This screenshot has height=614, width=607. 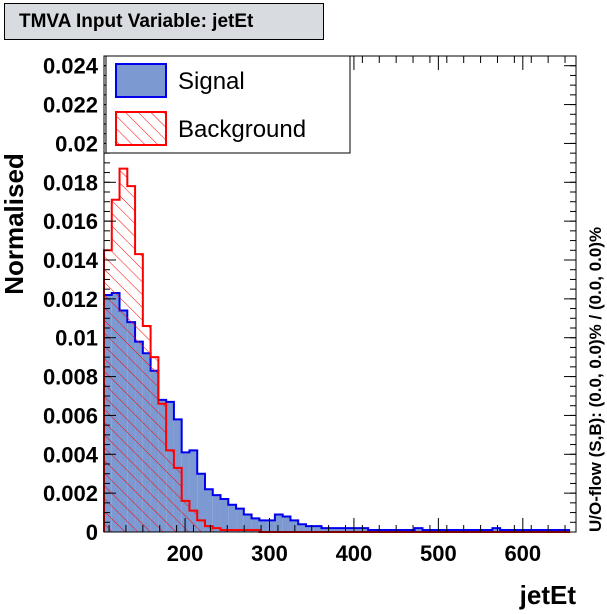 What do you see at coordinates (70, 105) in the screenshot?
I see `y-tick-label: 0.022` at bounding box center [70, 105].